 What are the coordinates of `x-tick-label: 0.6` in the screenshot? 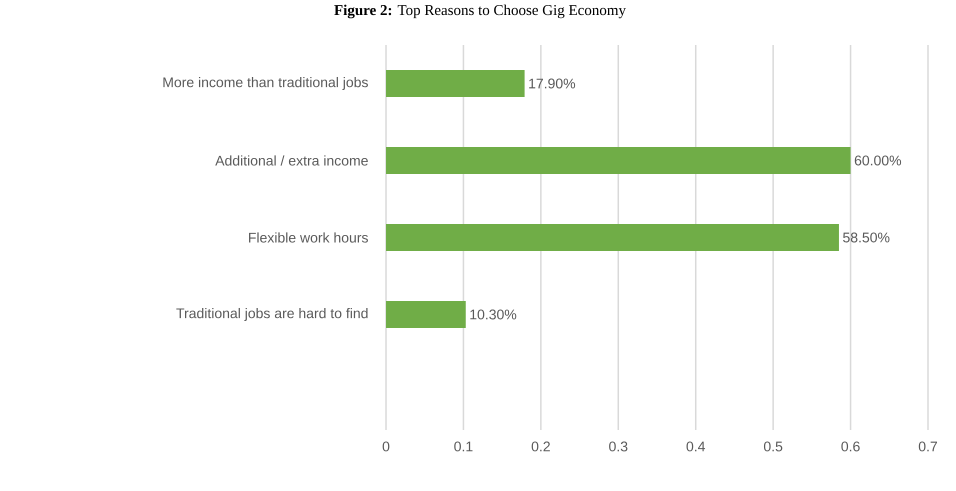 It's located at (850, 447).